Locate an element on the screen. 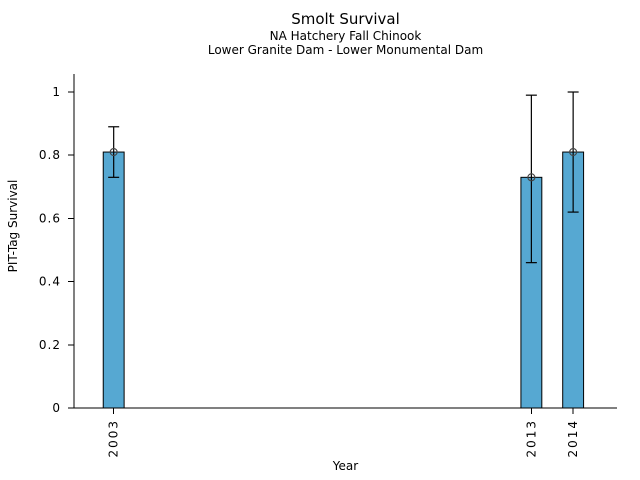  x-tick-label: 2014 is located at coordinates (573, 438).